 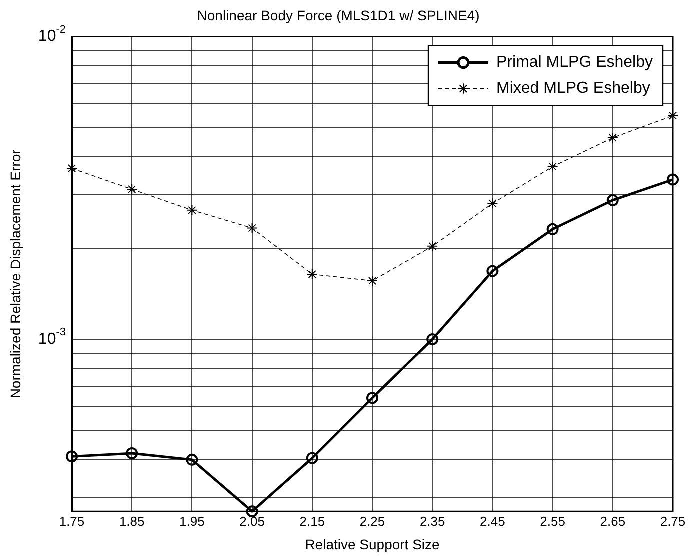 I want to click on x-tick-label: 1.85, so click(x=132, y=521).